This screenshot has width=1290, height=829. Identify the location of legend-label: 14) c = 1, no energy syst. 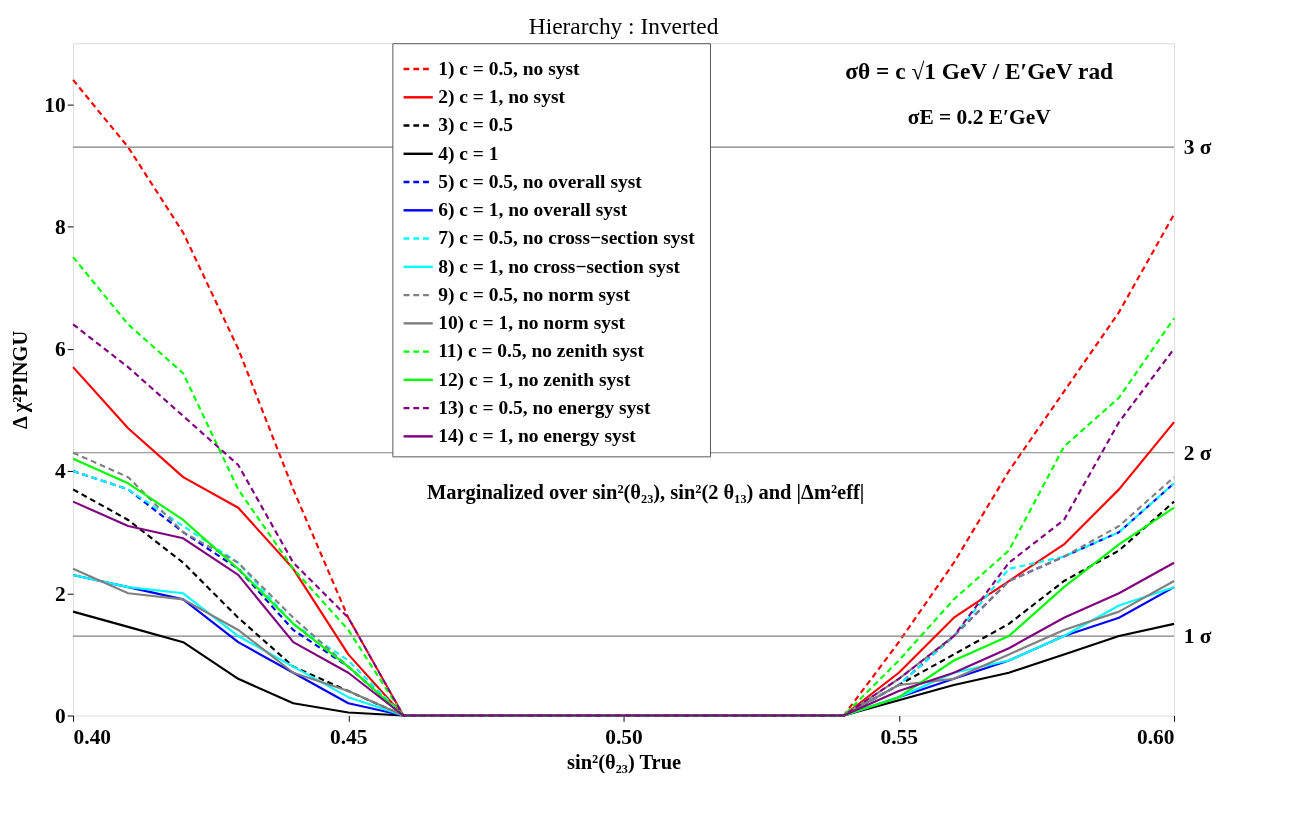
(537, 436).